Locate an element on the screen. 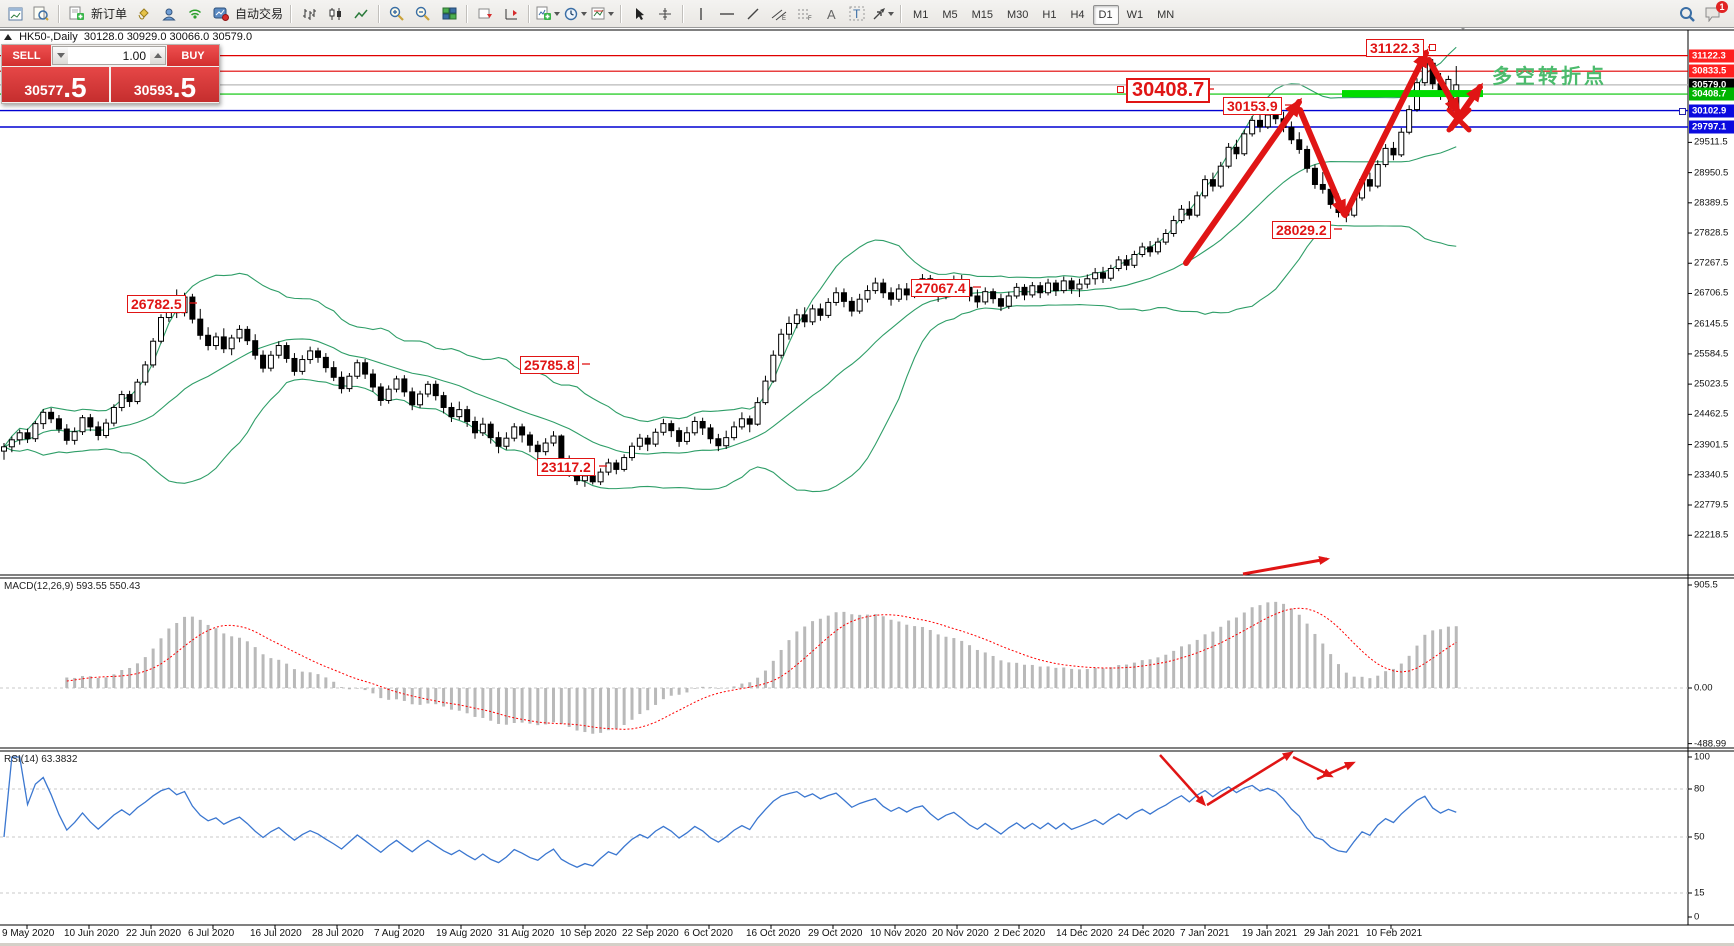 This screenshot has height=946, width=1734. bull-bear-turning-point-note: 多空转折点 is located at coordinates (1549, 77).